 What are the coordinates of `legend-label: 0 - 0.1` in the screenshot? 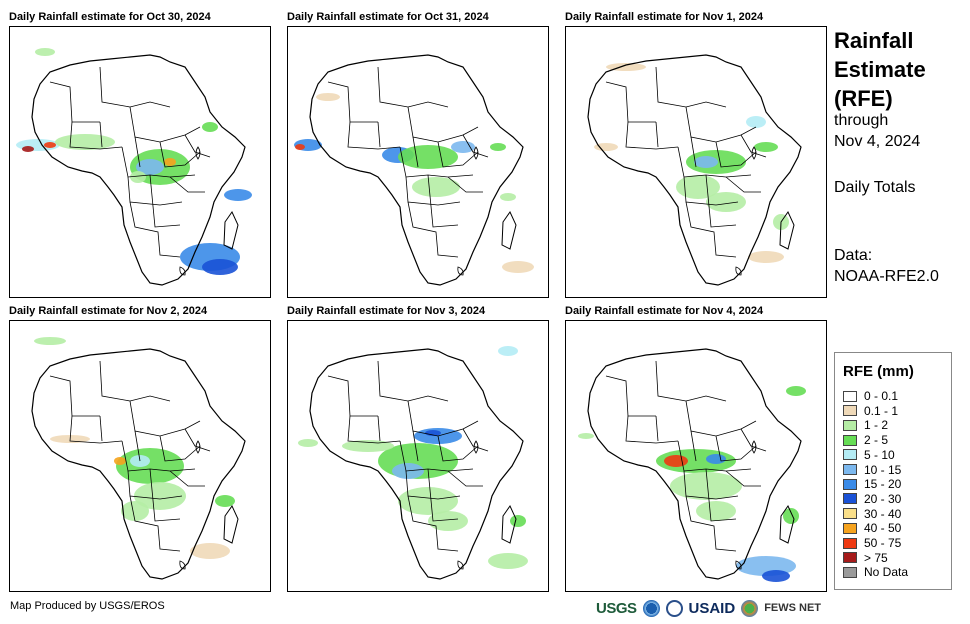 It's located at (881, 396).